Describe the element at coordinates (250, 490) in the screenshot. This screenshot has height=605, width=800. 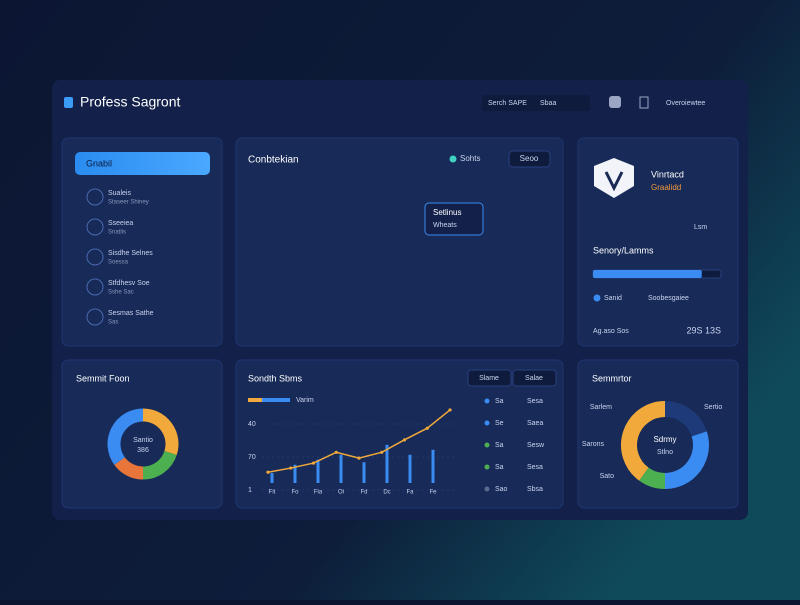
I see `y-label: 1` at that location.